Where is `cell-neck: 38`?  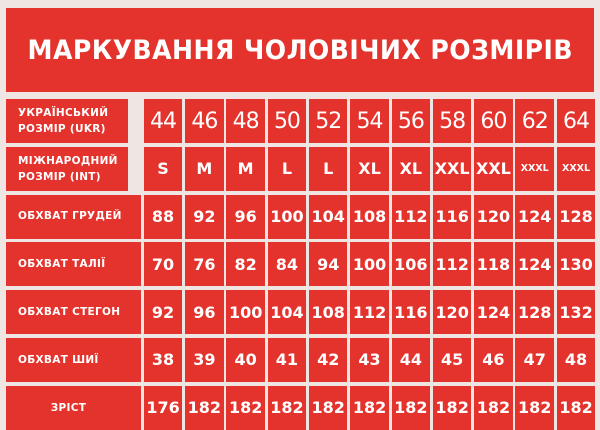 cell-neck: 38 is located at coordinates (163, 359).